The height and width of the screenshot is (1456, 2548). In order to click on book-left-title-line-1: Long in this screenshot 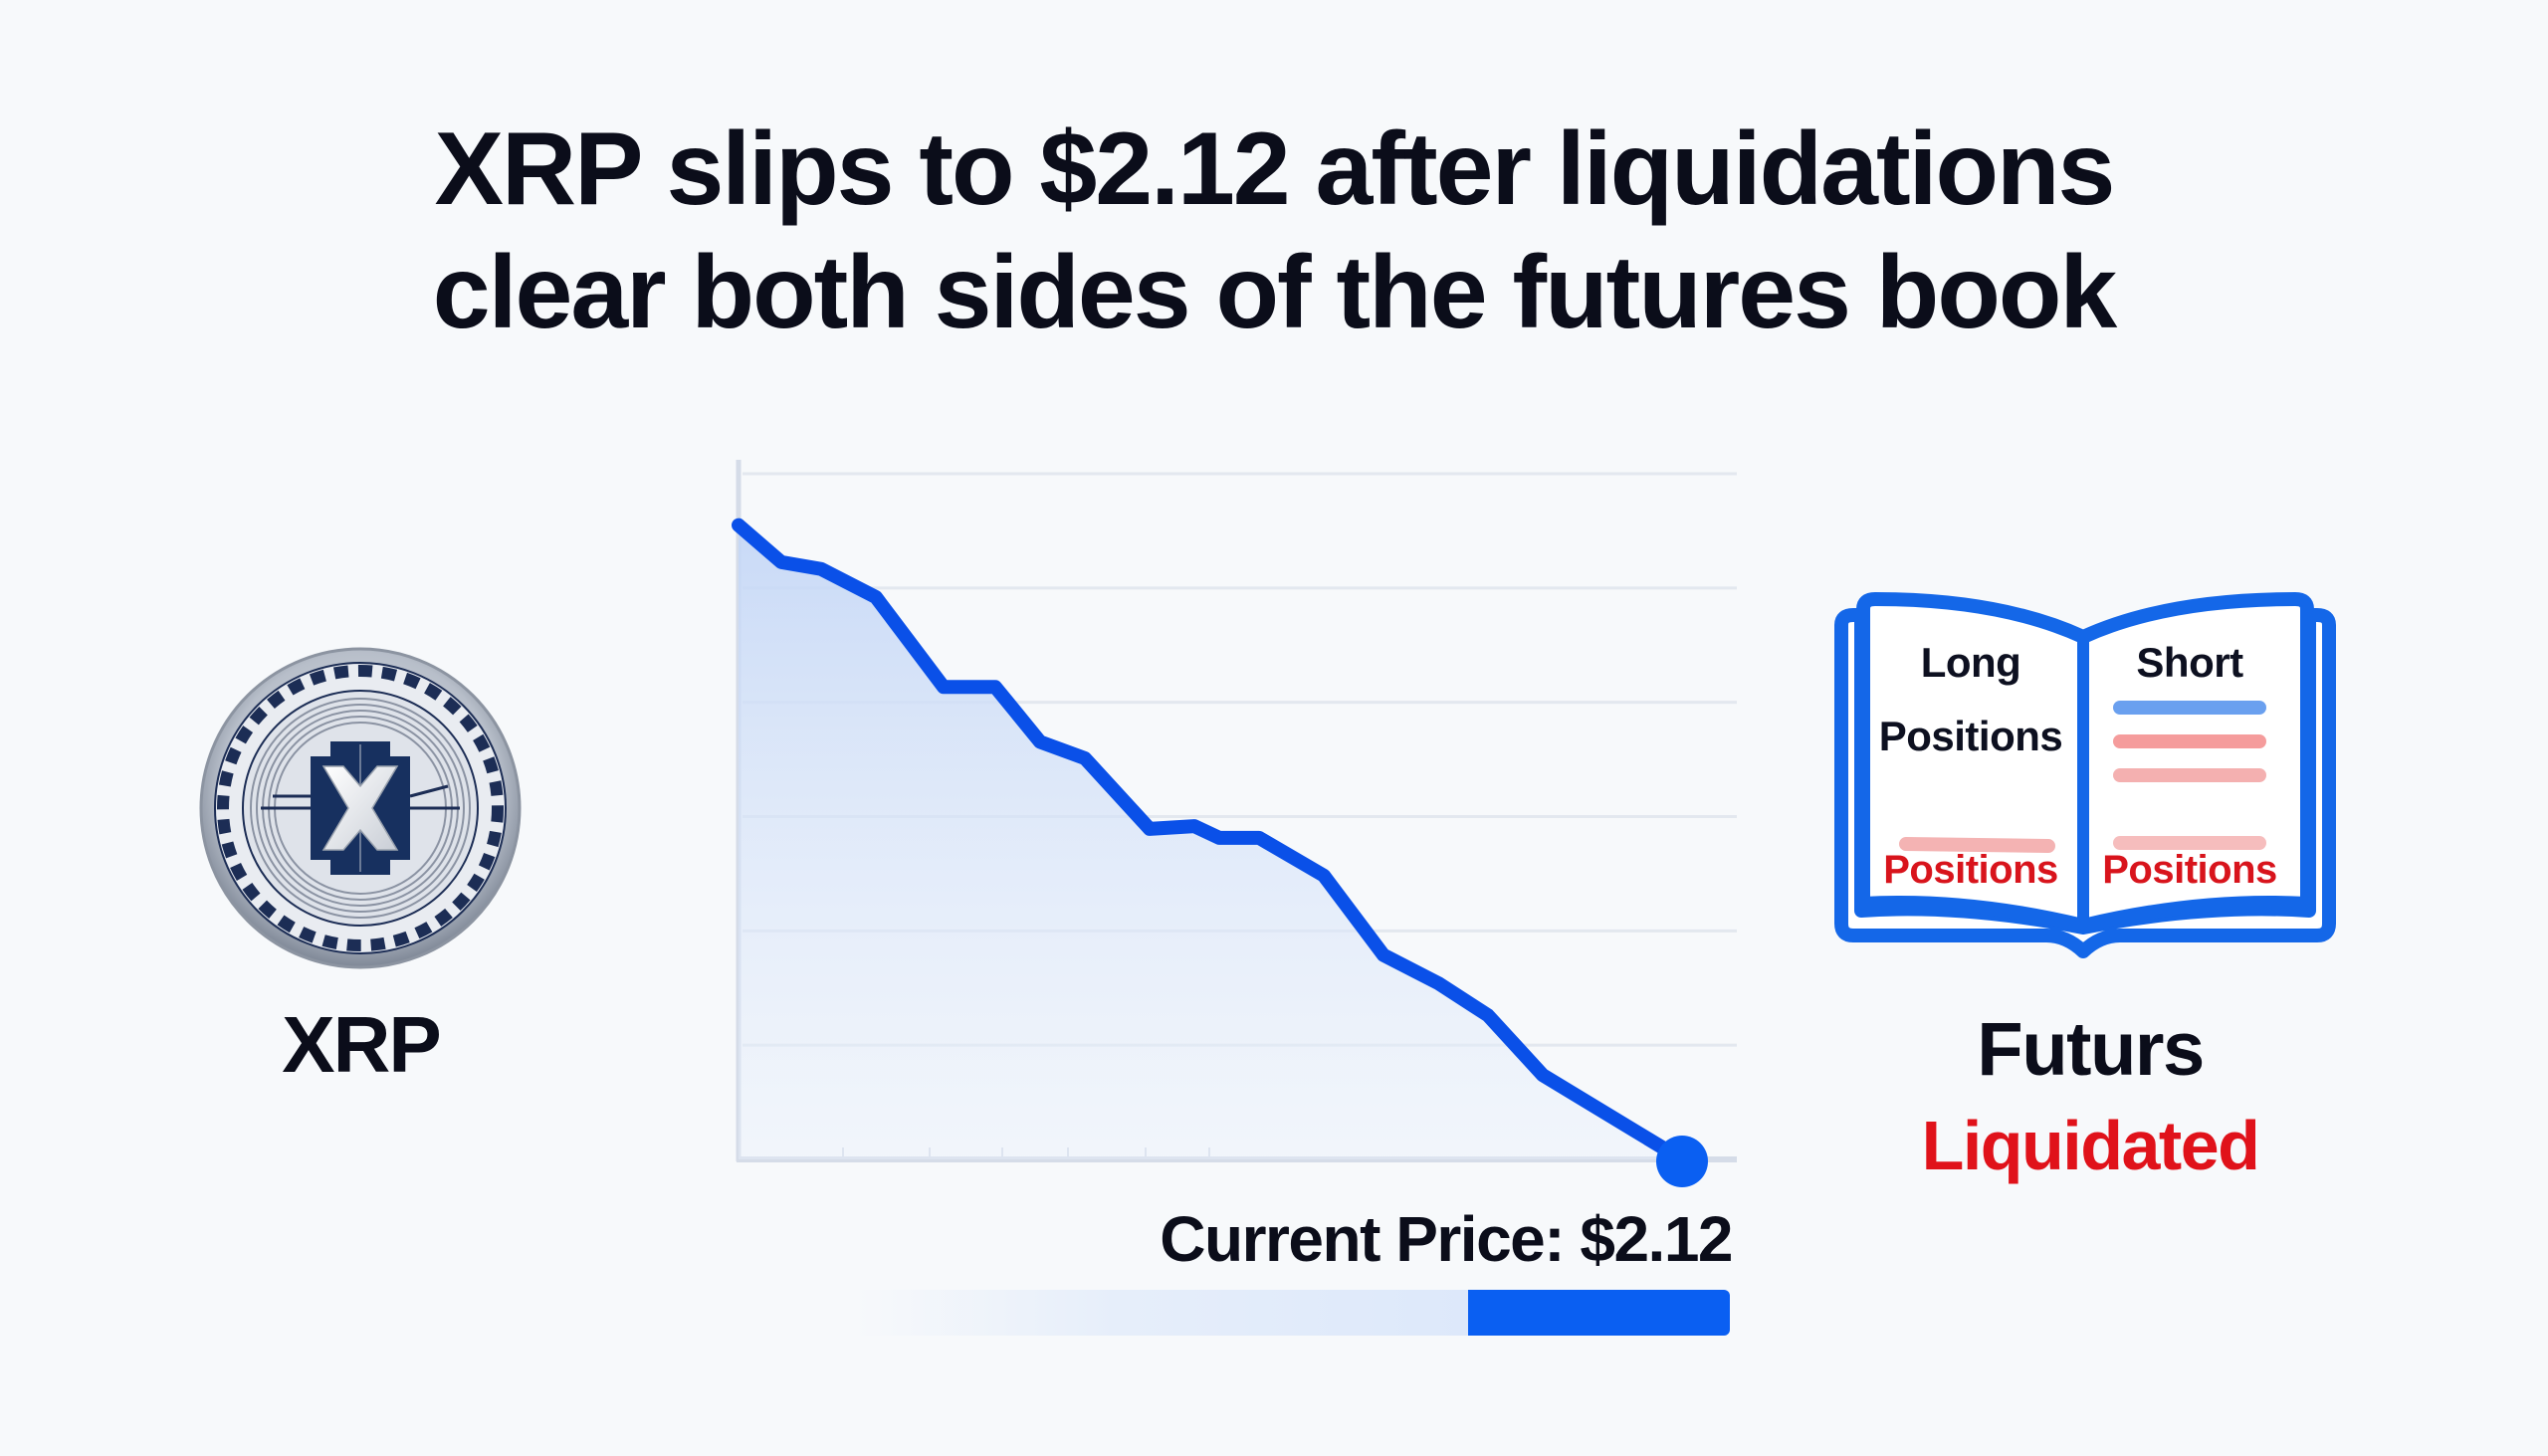, I will do `click(1970, 662)`.